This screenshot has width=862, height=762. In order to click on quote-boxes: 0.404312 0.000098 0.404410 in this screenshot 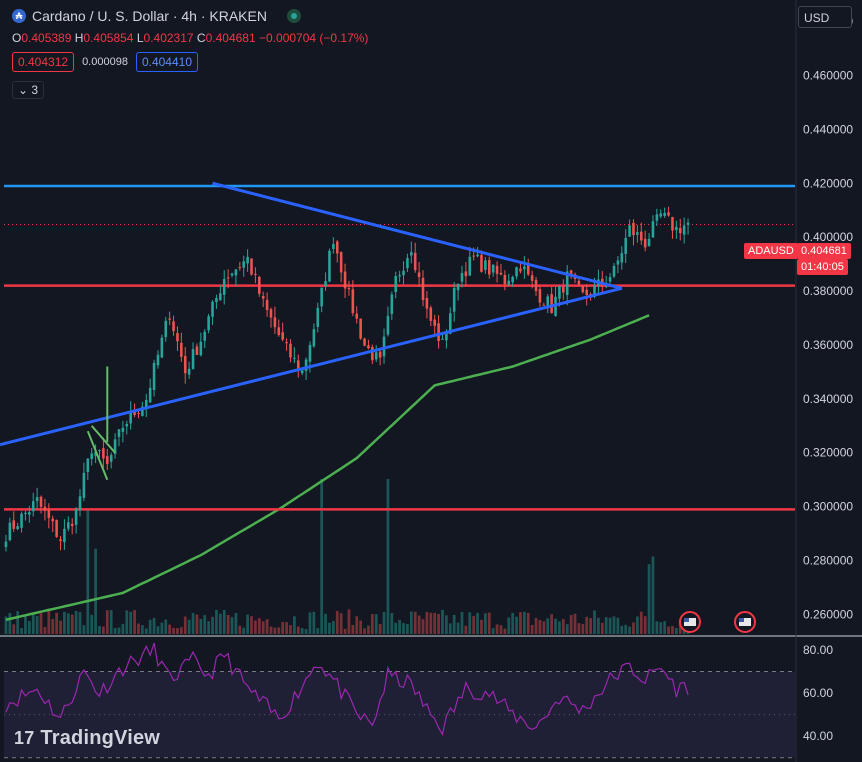, I will do `click(105, 62)`.